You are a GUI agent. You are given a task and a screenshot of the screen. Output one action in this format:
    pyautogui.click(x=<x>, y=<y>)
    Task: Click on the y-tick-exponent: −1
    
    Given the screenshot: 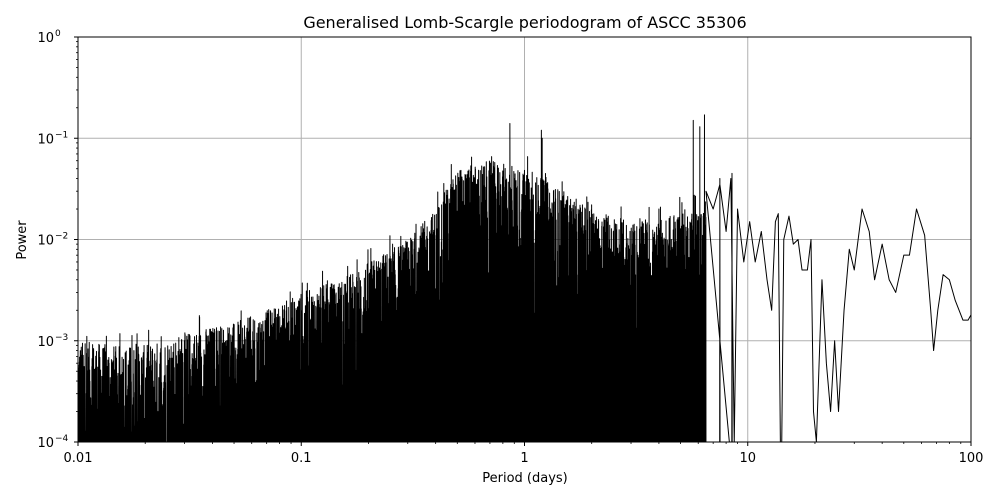 What is the action you would take?
    pyautogui.click(x=61, y=135)
    